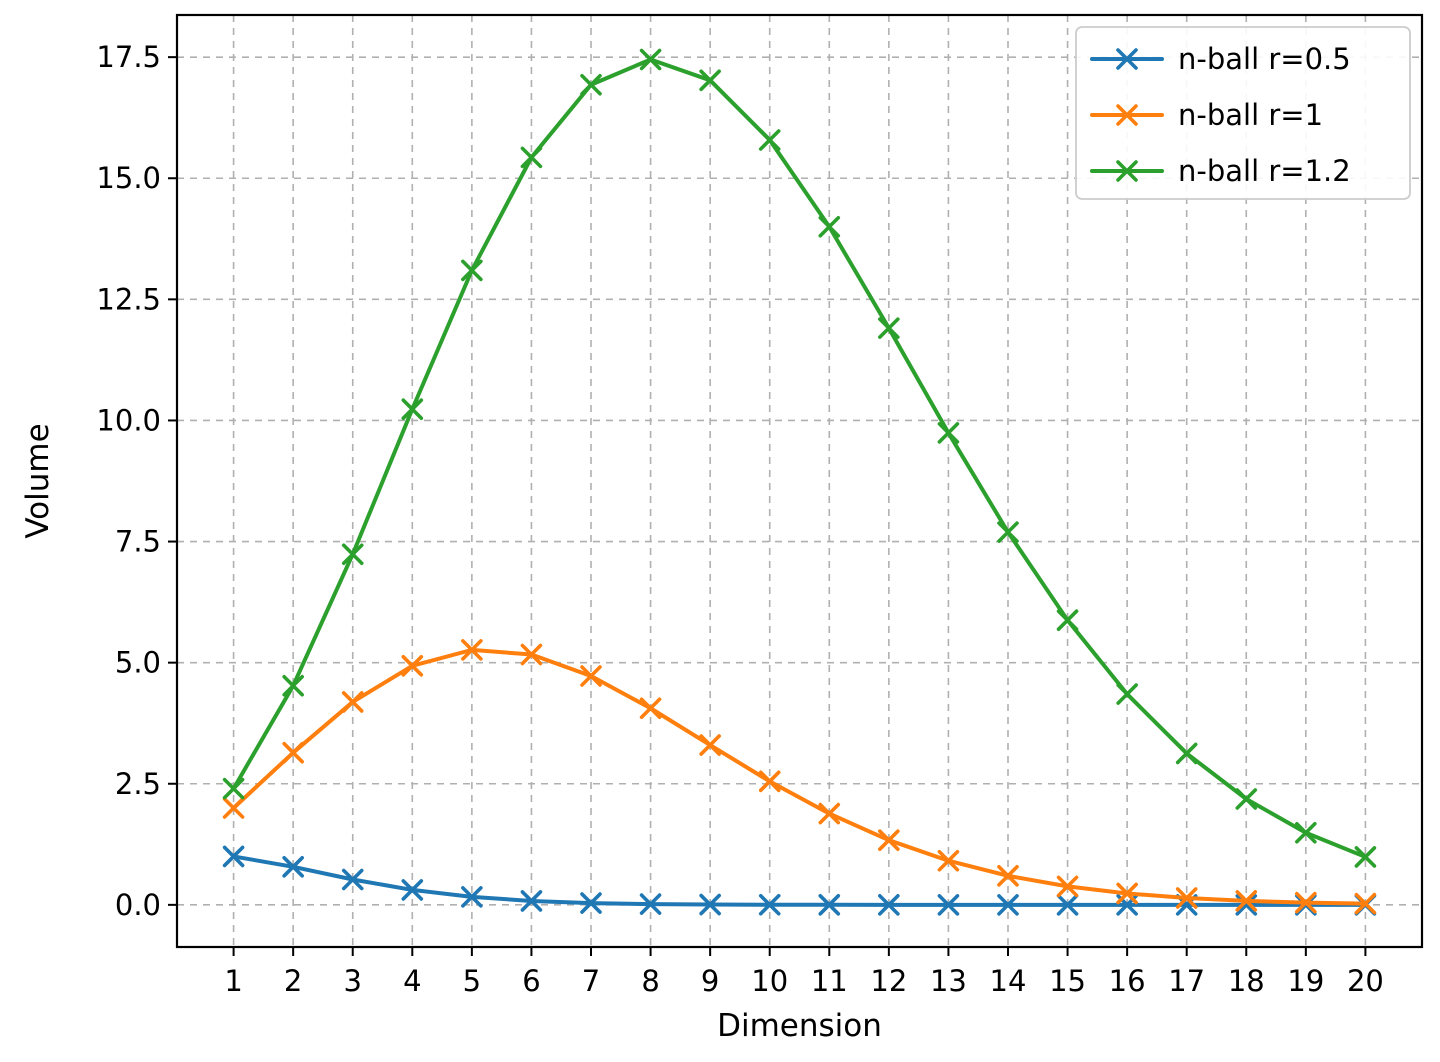  I want to click on legend-entry: n-ball r=0.5, so click(1220, 59).